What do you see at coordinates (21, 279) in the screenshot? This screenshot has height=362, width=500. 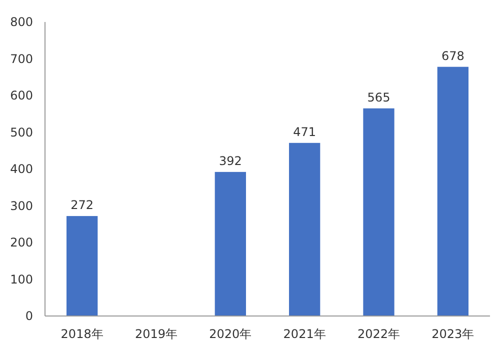 I see `y-tick-label: 100` at bounding box center [21, 279].